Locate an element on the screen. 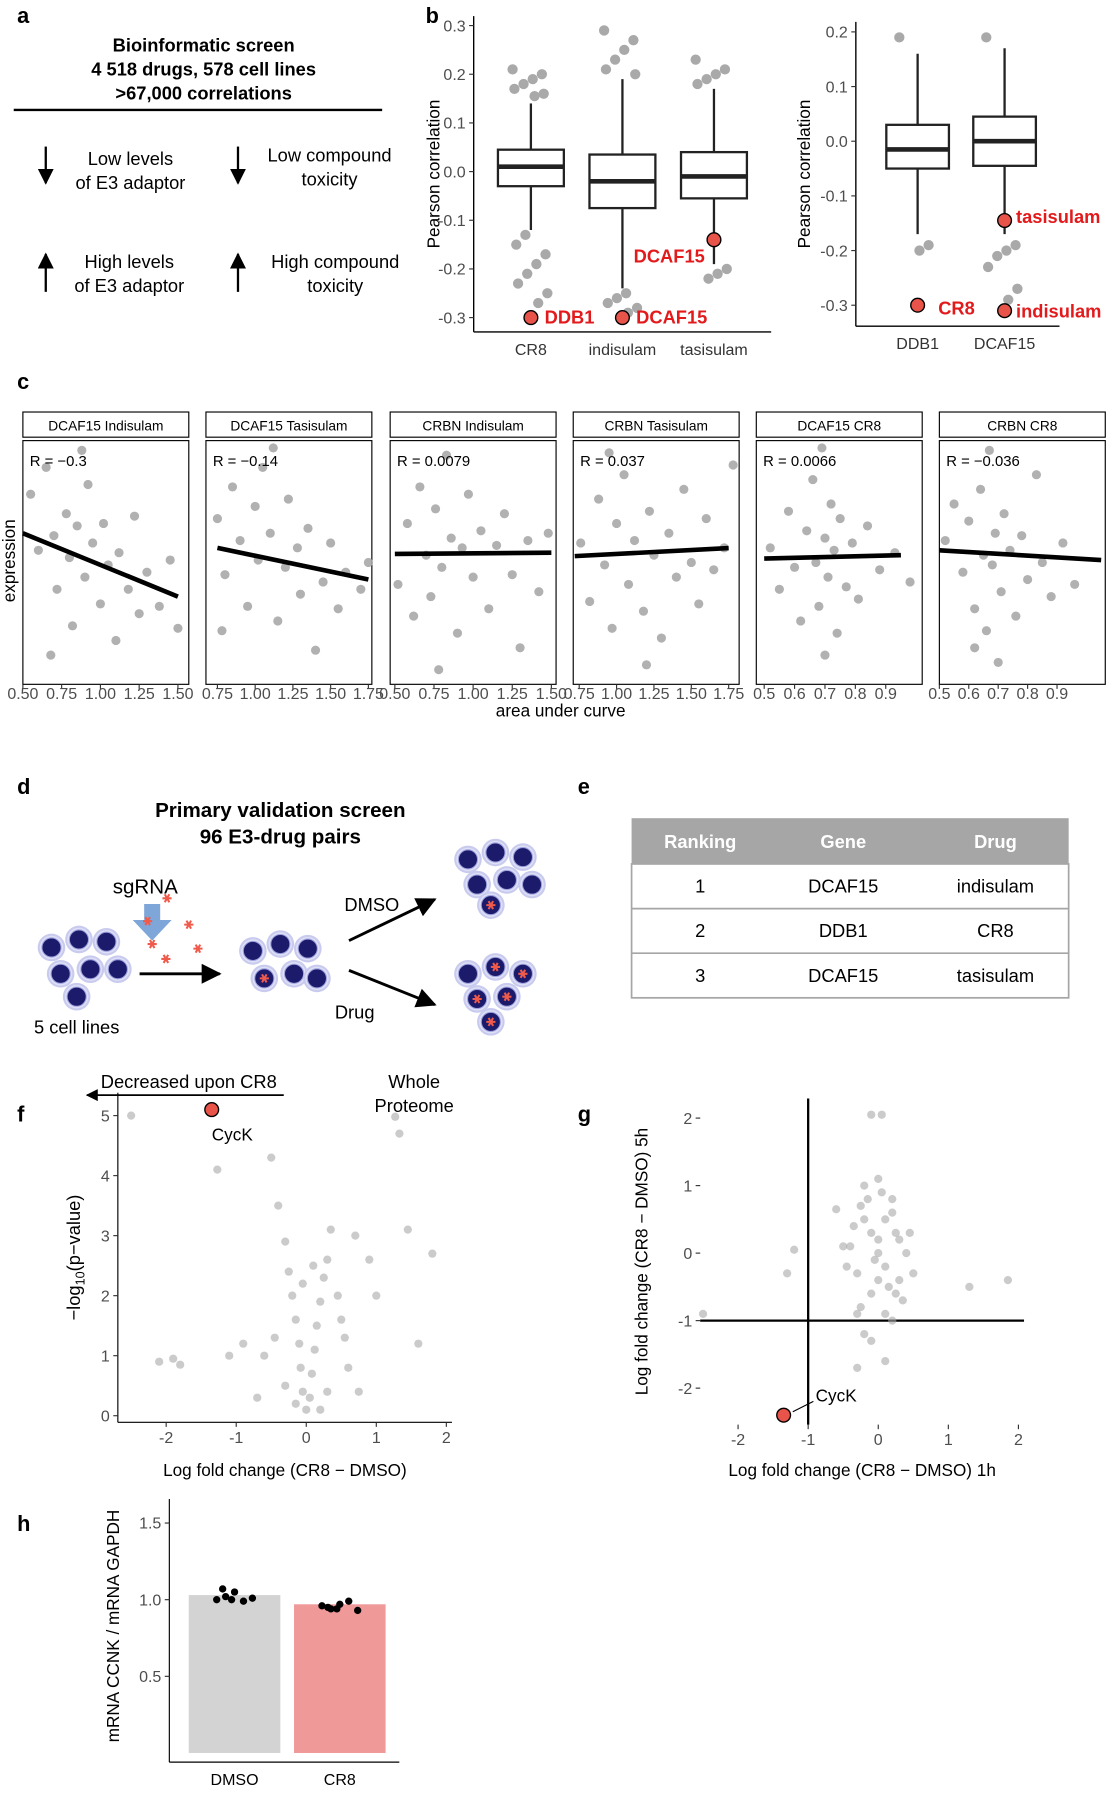 The height and width of the screenshot is (1800, 1119). correlation-label: R = 0.037 is located at coordinates (612, 462).